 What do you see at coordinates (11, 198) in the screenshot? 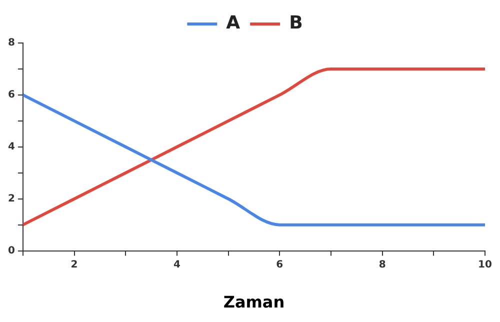
I see `y-tick-label: 2` at bounding box center [11, 198].